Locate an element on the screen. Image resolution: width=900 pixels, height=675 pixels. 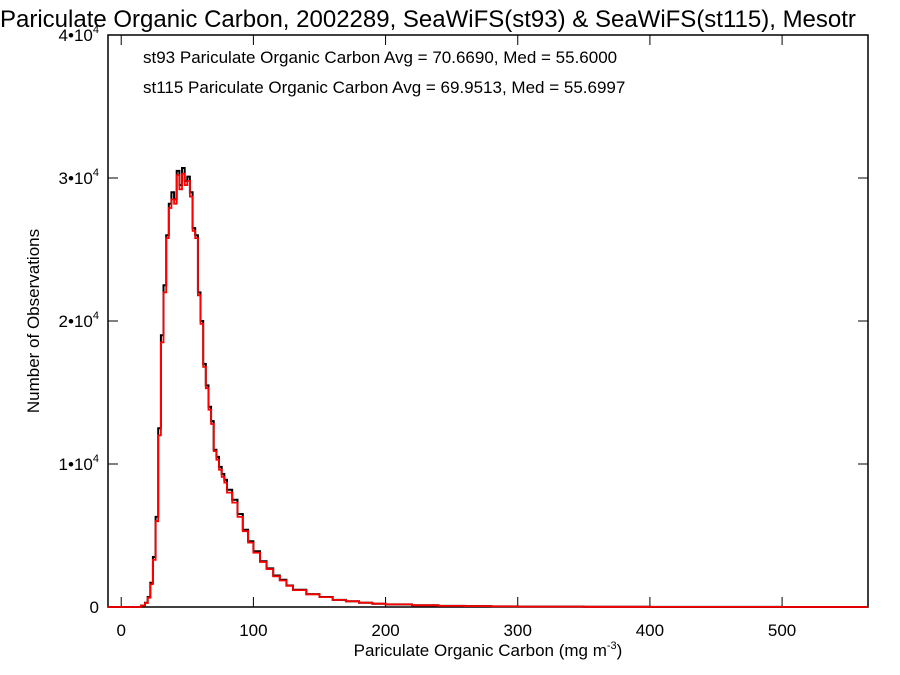
y-tick-label: 3•104 is located at coordinates (79, 177).